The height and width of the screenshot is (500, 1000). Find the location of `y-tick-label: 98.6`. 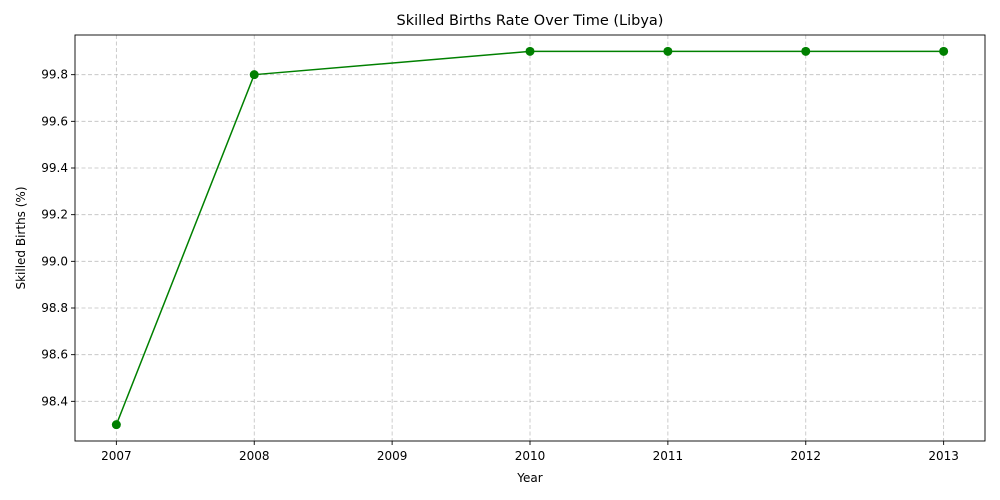

y-tick-label: 98.6 is located at coordinates (54, 355).